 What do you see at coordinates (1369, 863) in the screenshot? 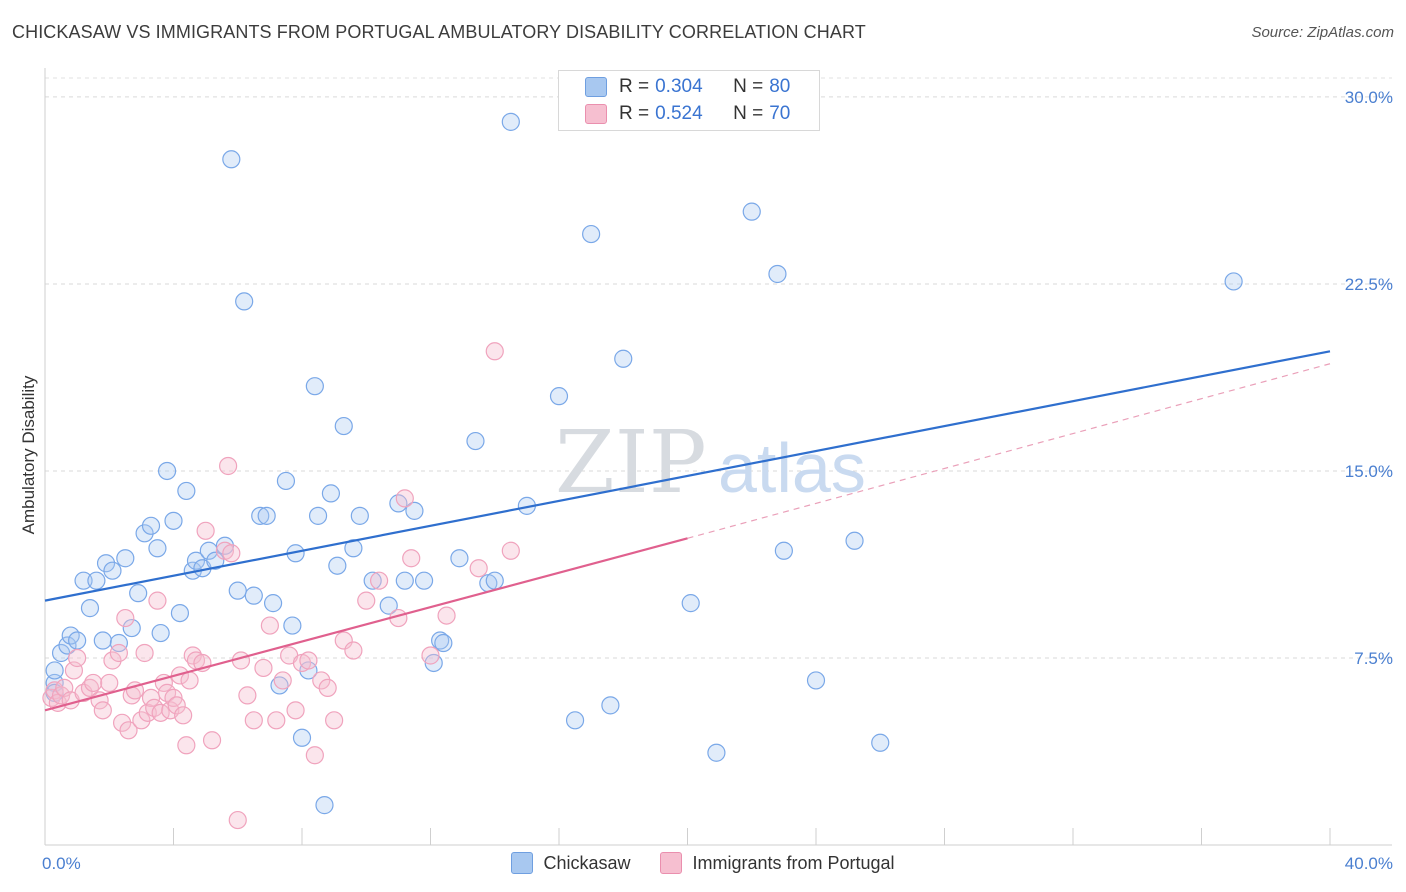
I see `x-tick-label: 40.0%` at bounding box center [1369, 863].